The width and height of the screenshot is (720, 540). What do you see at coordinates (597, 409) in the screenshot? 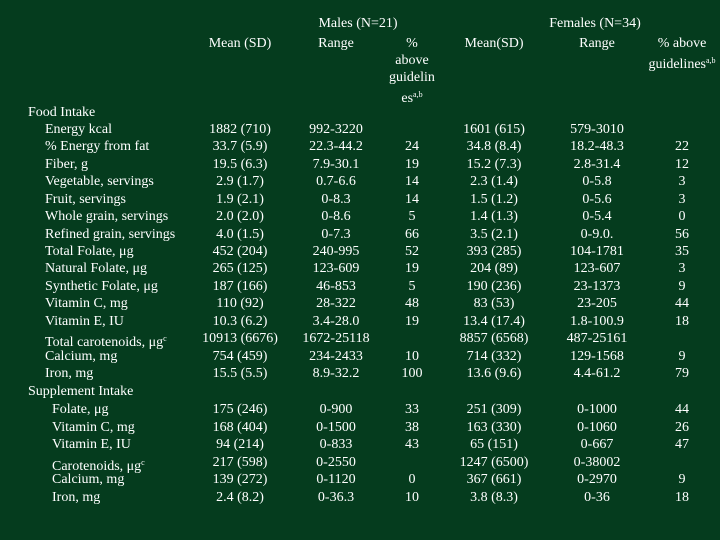
I see `cell: 0-1000` at bounding box center [597, 409].